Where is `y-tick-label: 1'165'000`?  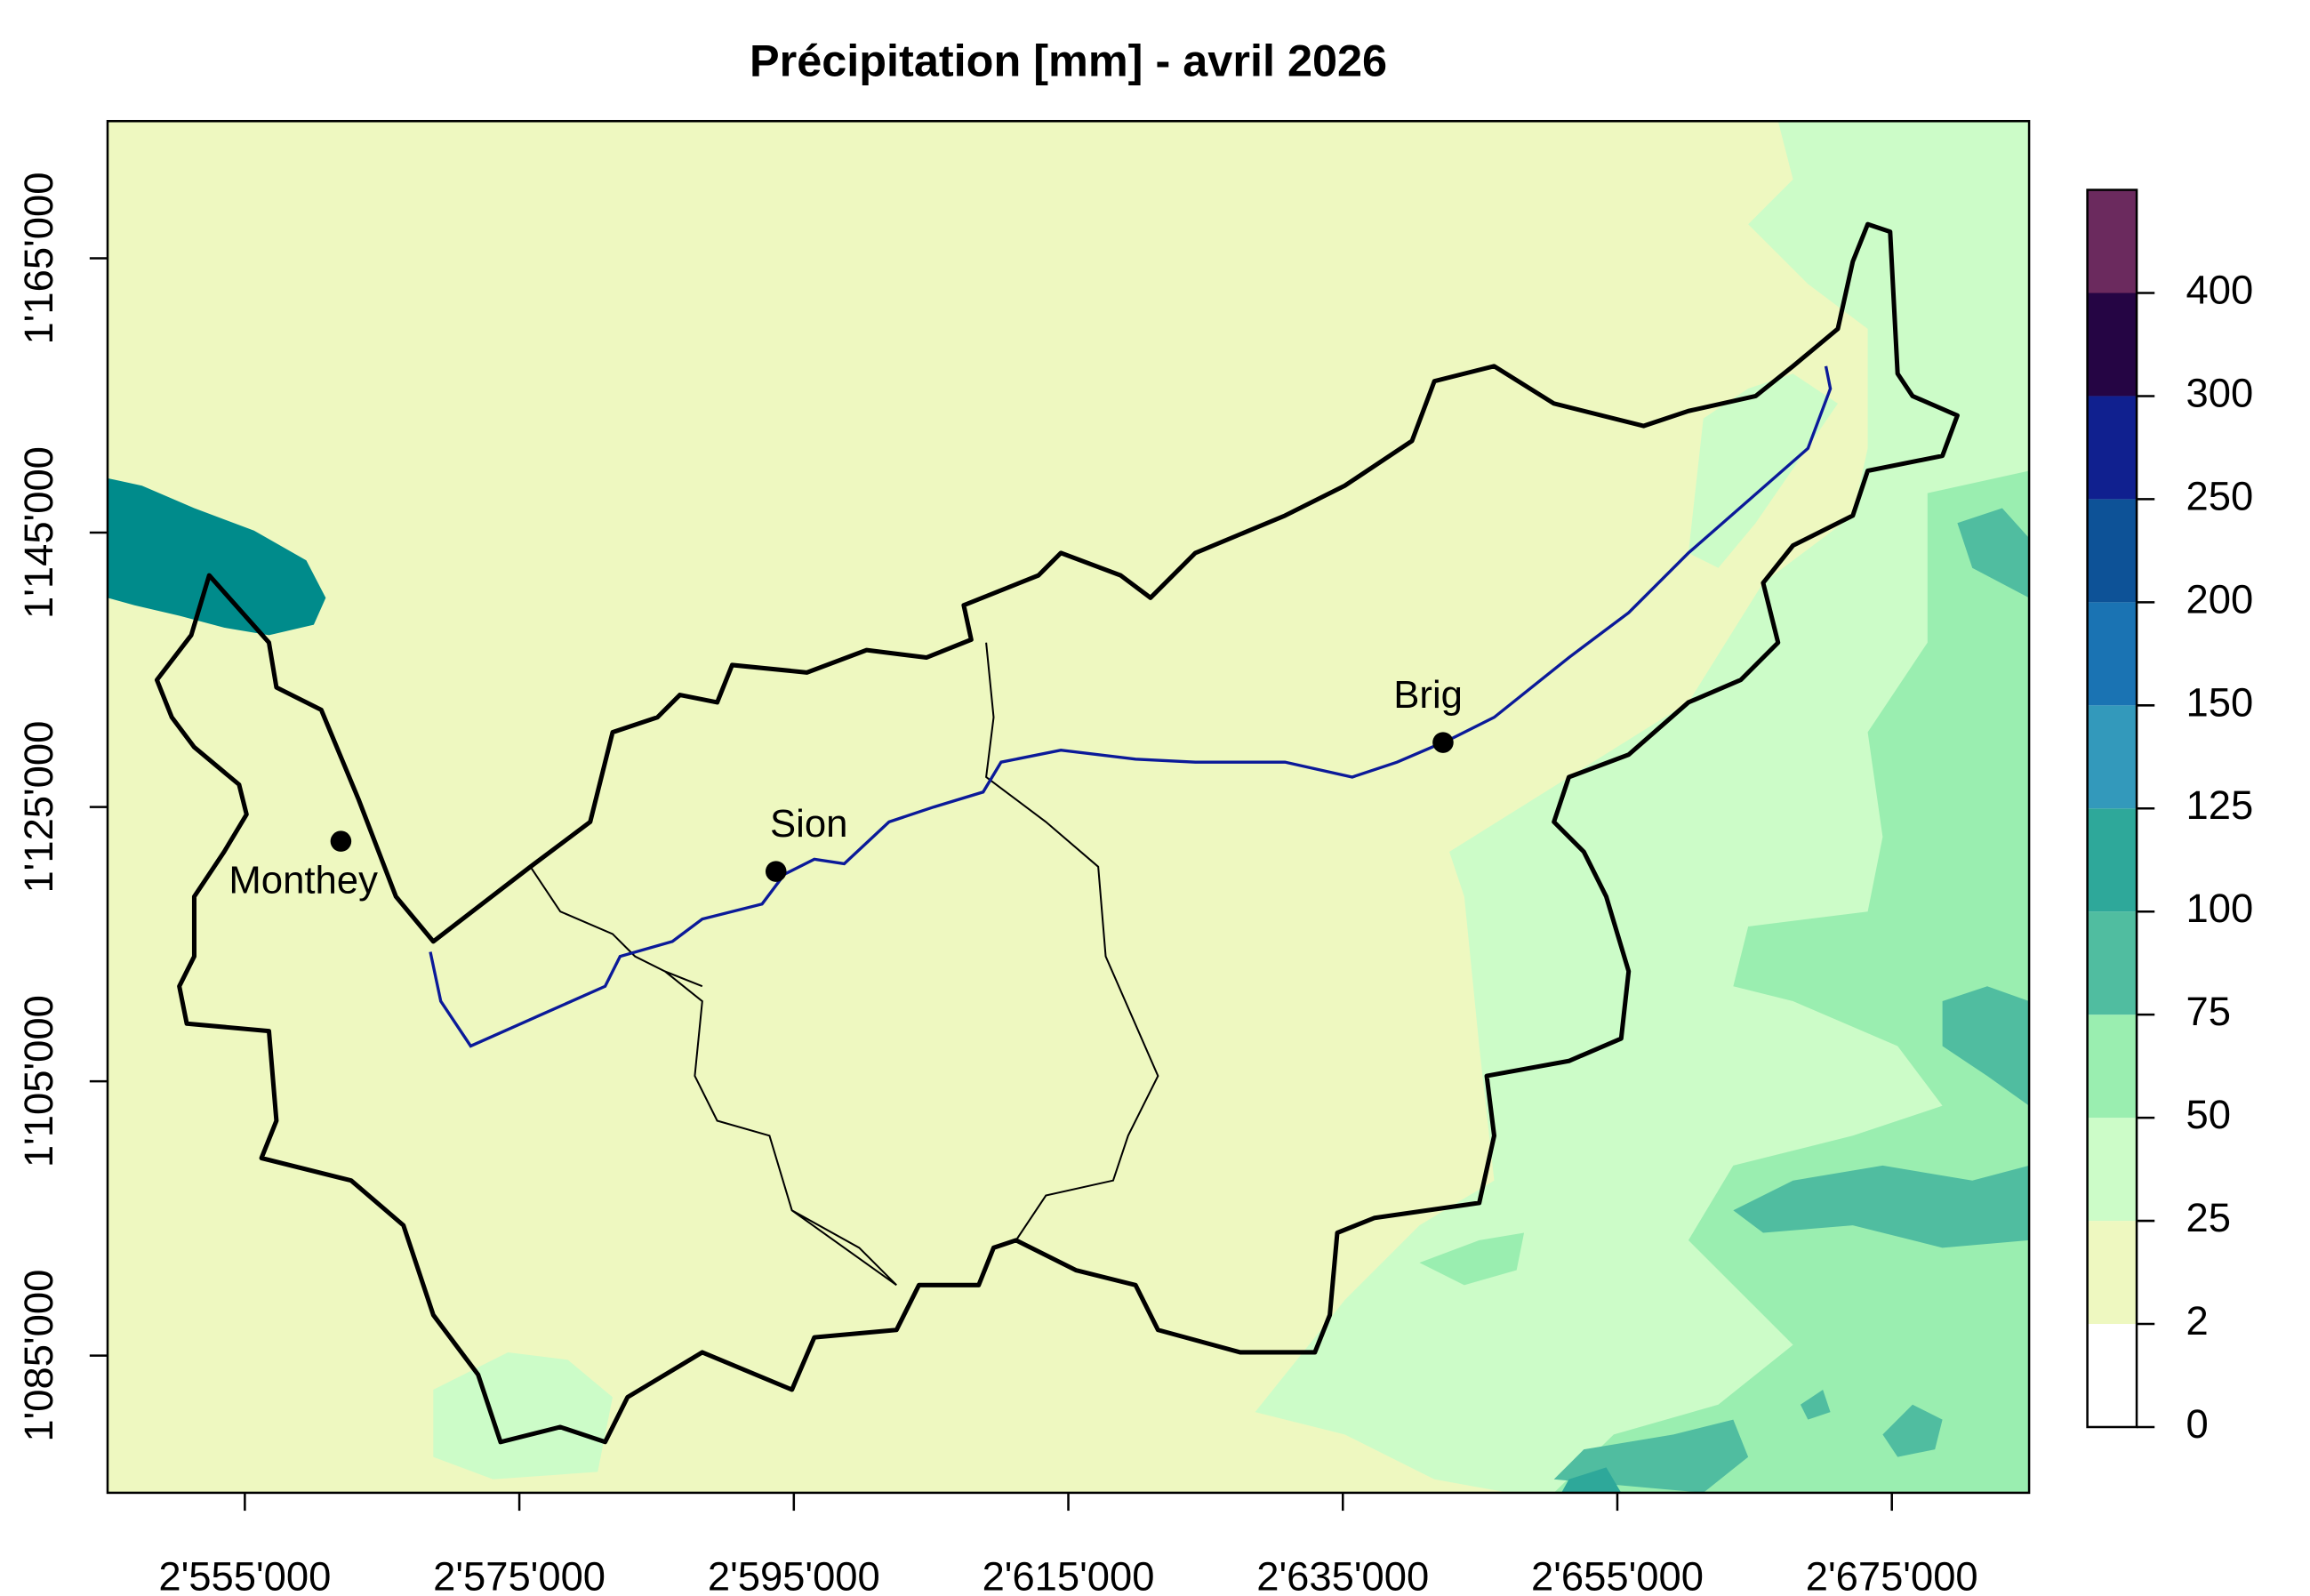
y-tick-label: 1'165'000 is located at coordinates (39, 258).